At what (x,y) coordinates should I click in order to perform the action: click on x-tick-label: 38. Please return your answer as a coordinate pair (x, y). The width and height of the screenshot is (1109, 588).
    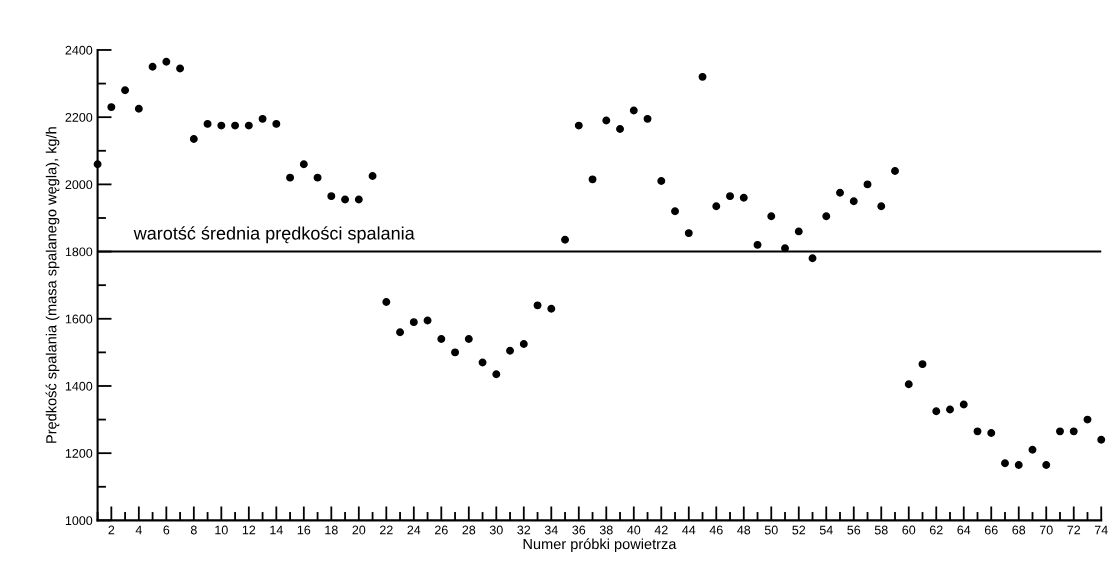
    Looking at the image, I should click on (606, 530).